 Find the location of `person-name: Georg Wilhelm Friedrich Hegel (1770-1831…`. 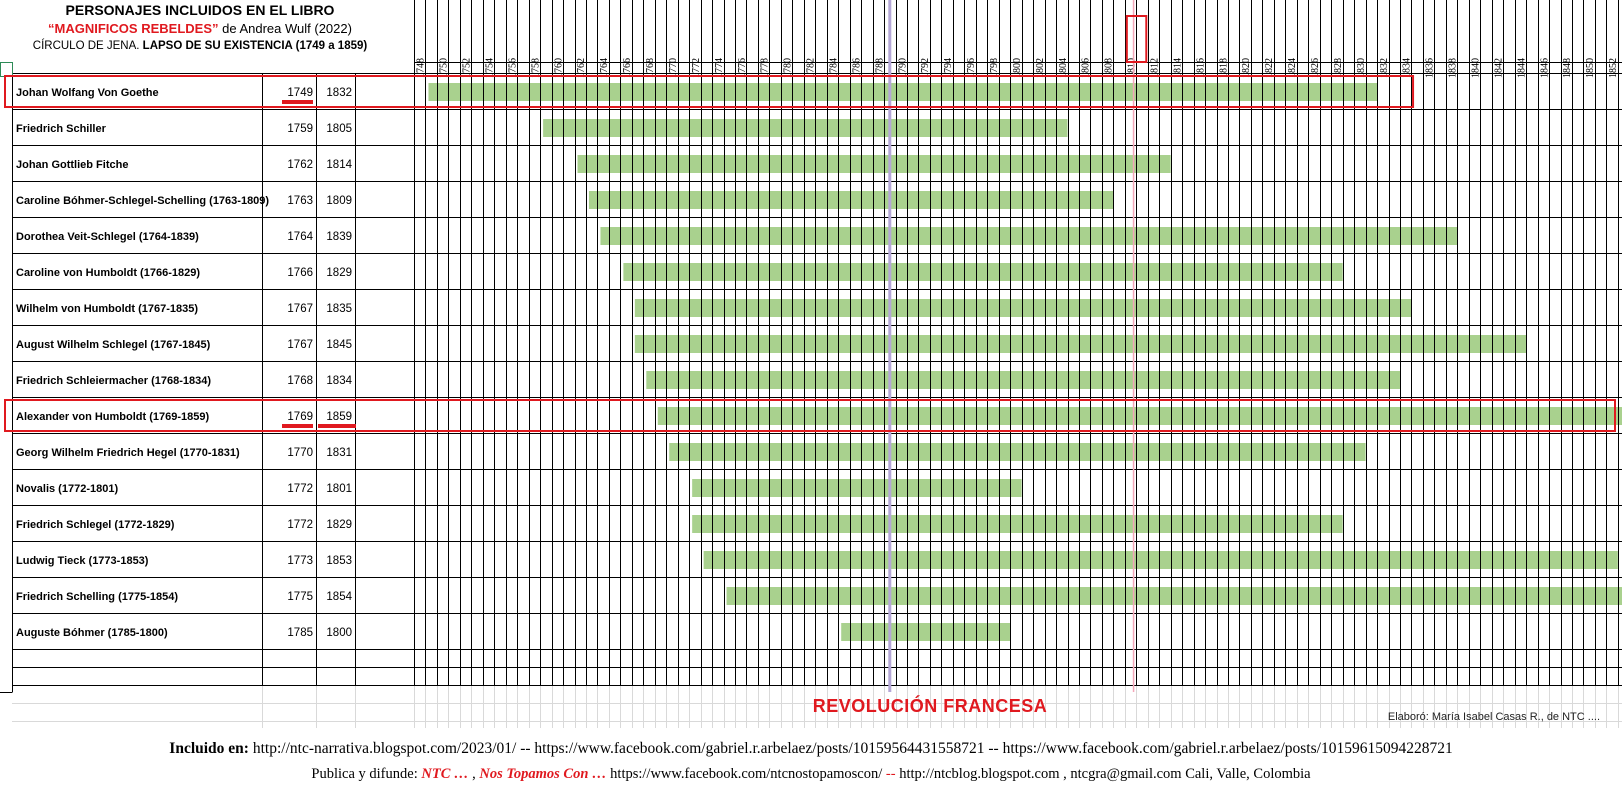

person-name: Georg Wilhelm Friedrich Hegel (1770-1831… is located at coordinates (128, 453).